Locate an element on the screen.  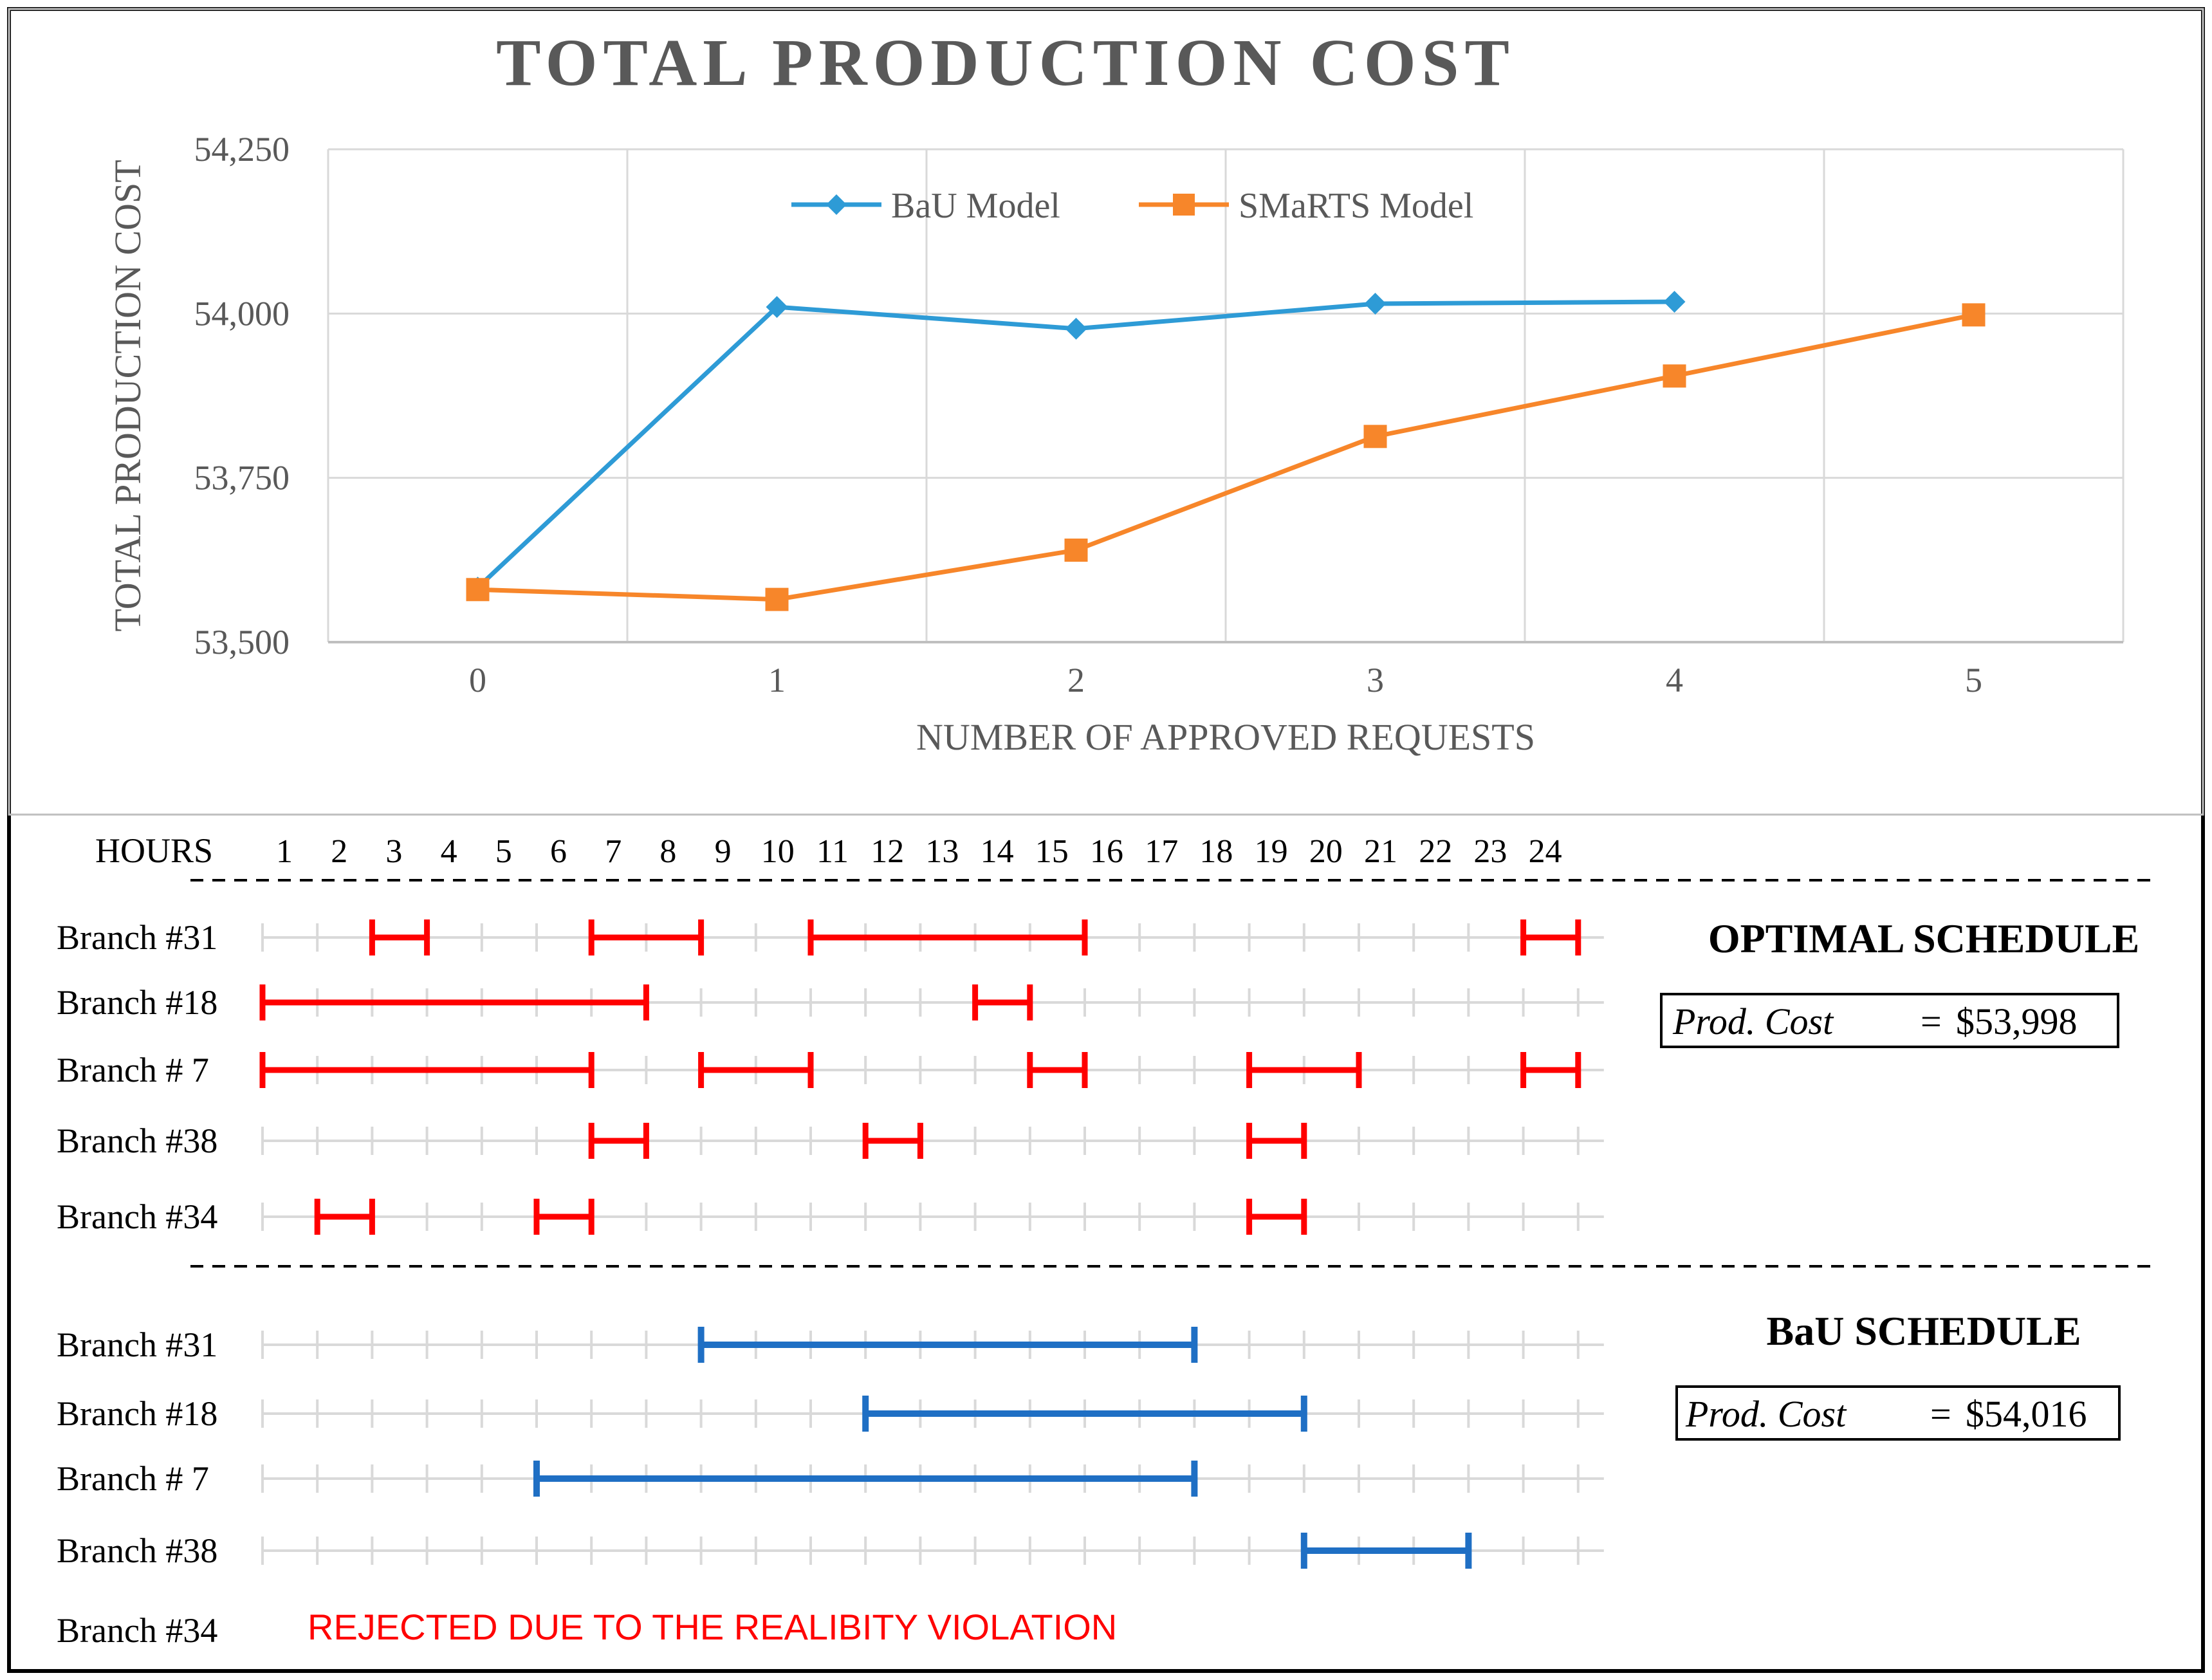
x-tick-label: 3 is located at coordinates (1375, 680).